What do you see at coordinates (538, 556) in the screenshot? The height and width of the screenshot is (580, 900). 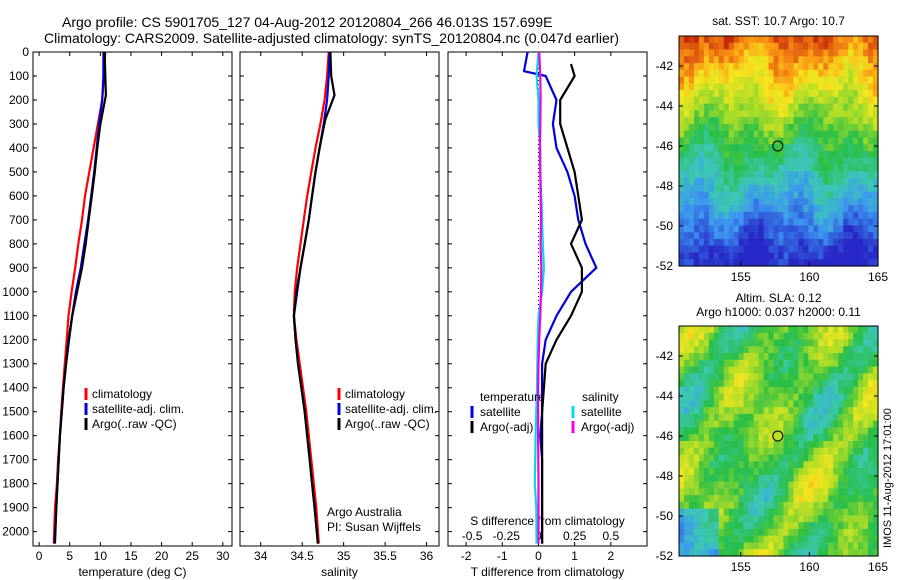 I see `x-tick-label: 0` at bounding box center [538, 556].